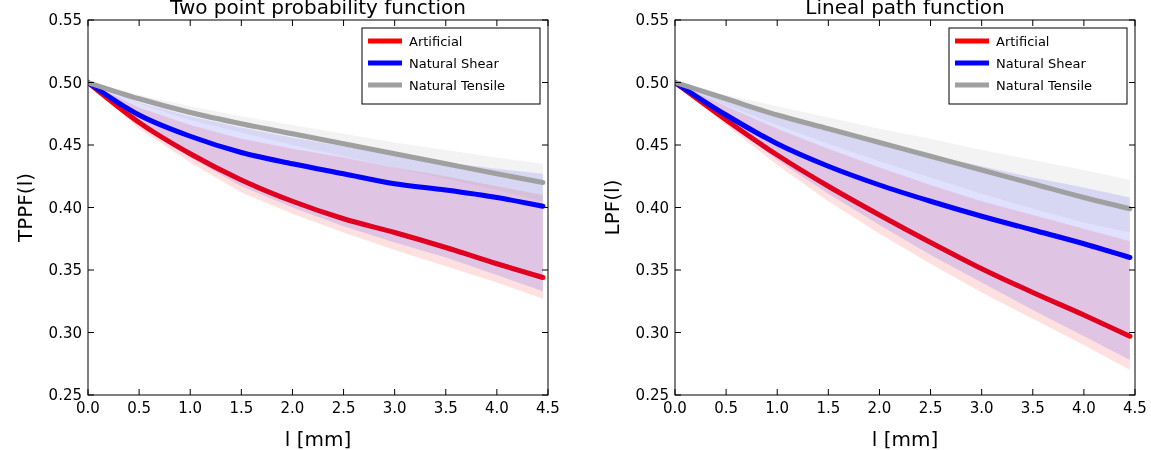 Image resolution: width=1151 pixels, height=450 pixels. Describe the element at coordinates (25, 208) in the screenshot. I see `y-axis-title: TPPF(l)` at that location.